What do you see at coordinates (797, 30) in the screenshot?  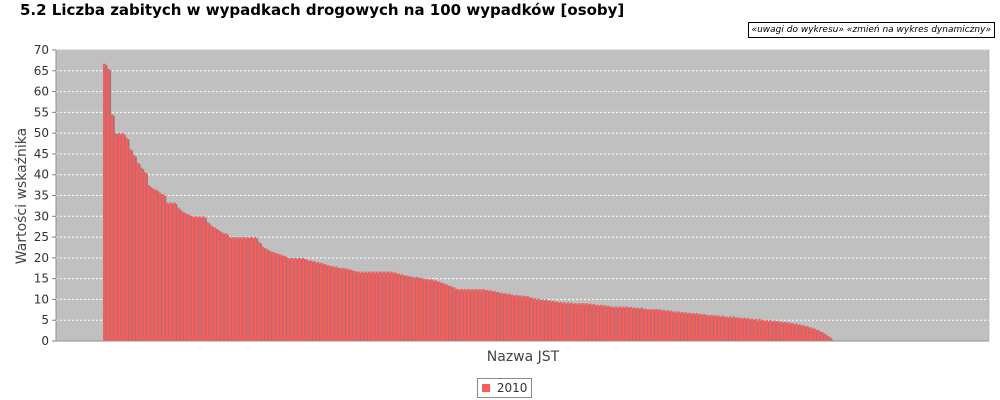 I see `chart-notes-link: «uwagi do wykresu»` at bounding box center [797, 30].